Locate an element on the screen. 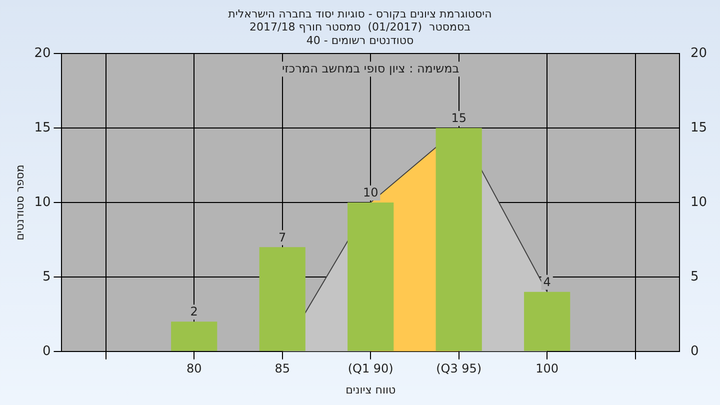 The width and height of the screenshot is (720, 405). chart-title: היסטוגרמת ציונים בקורס - סוגיות יסוד בחברה הישראלית is located at coordinates (360, 13).